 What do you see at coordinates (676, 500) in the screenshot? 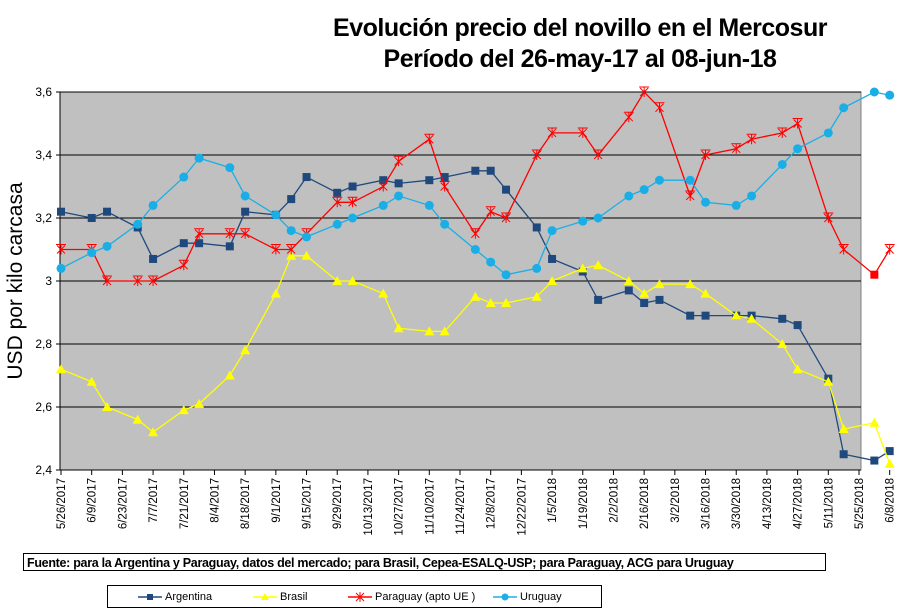
I see `x-tick-label: 3/2/2018` at bounding box center [676, 500].